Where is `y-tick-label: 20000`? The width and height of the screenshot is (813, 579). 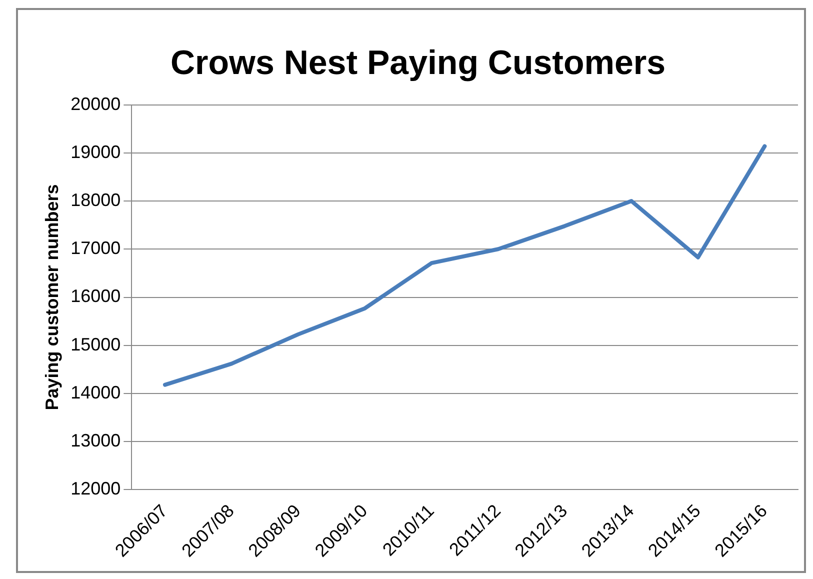 y-tick-label: 20000 is located at coordinates (95, 104).